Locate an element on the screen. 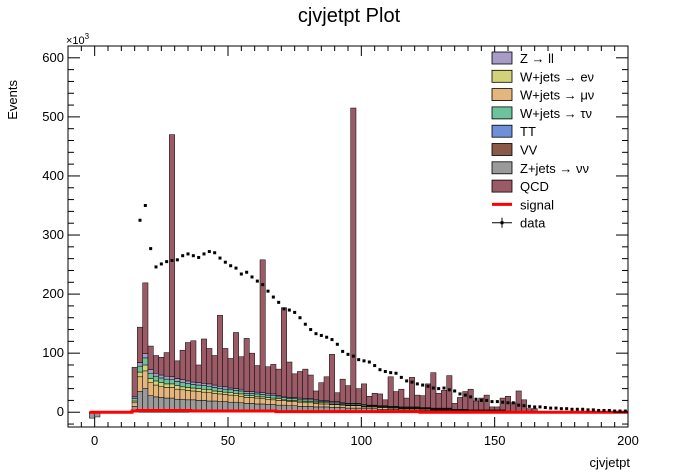  legend-item: data is located at coordinates (519, 223).